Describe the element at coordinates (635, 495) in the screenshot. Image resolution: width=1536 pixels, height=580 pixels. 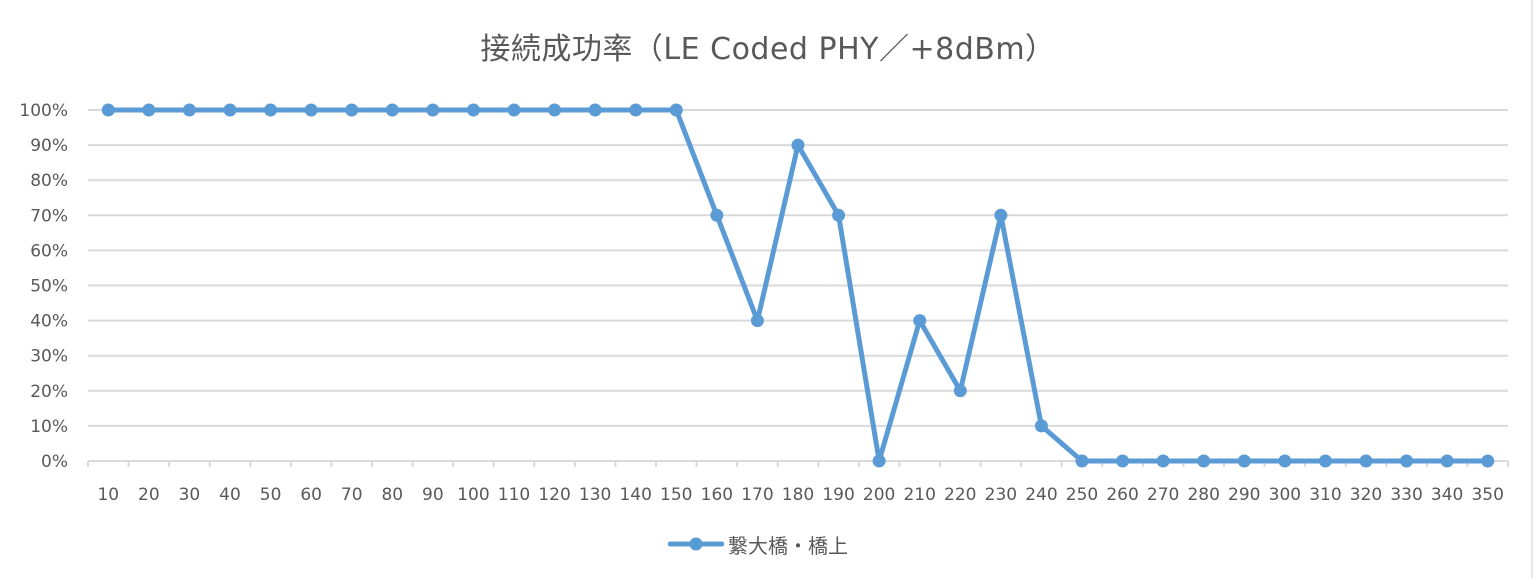
I see `x-tick-label: 140` at that location.